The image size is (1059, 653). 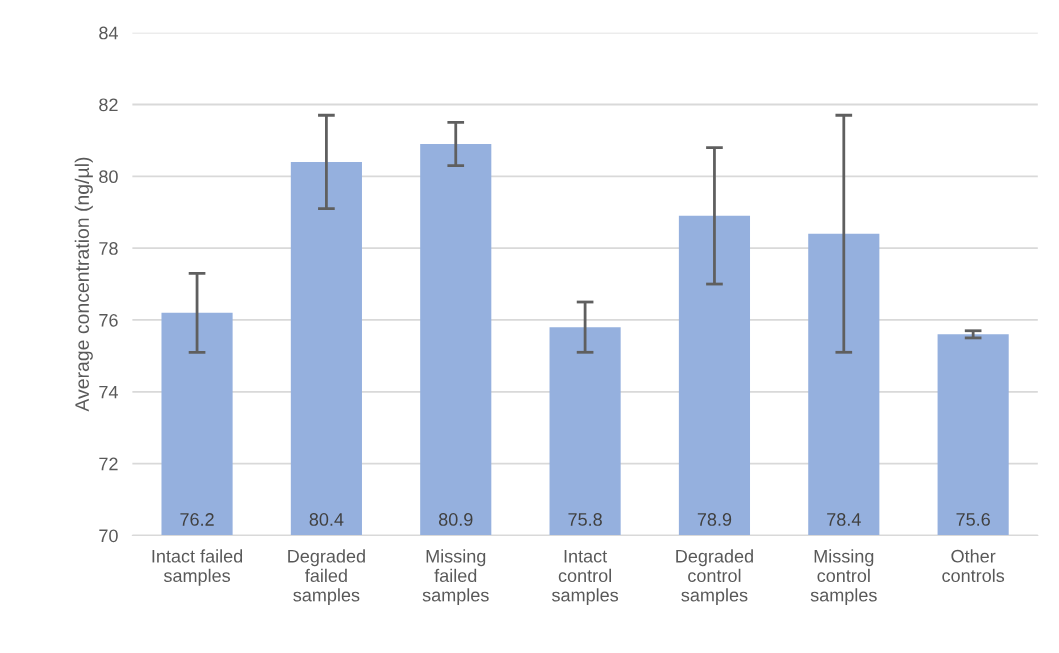 I want to click on data-label: 78.9, so click(x=714, y=519).